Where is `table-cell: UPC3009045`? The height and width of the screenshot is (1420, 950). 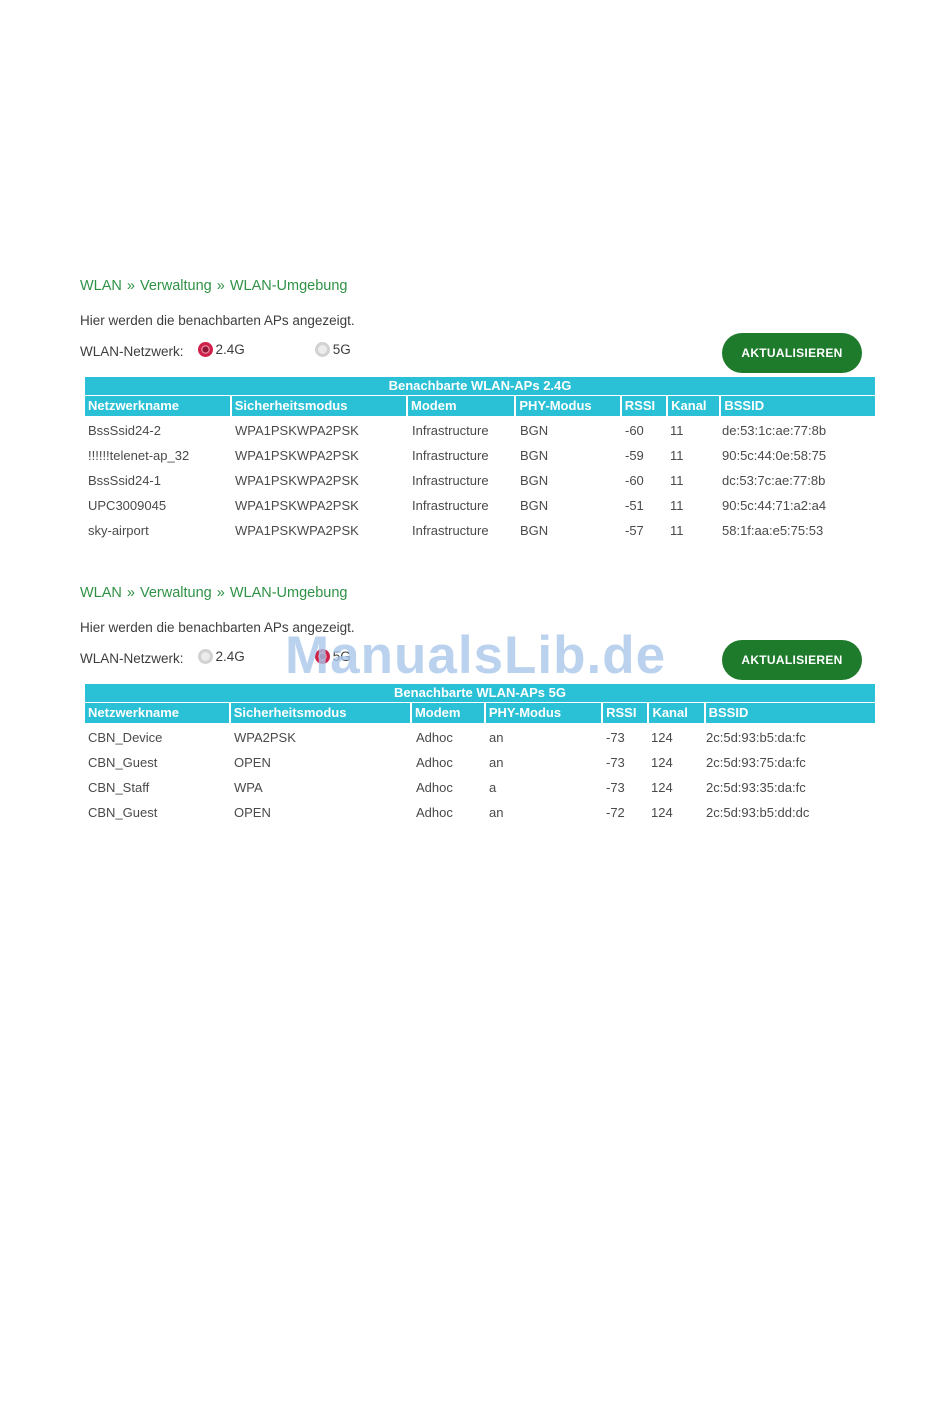 table-cell: UPC3009045 is located at coordinates (127, 505).